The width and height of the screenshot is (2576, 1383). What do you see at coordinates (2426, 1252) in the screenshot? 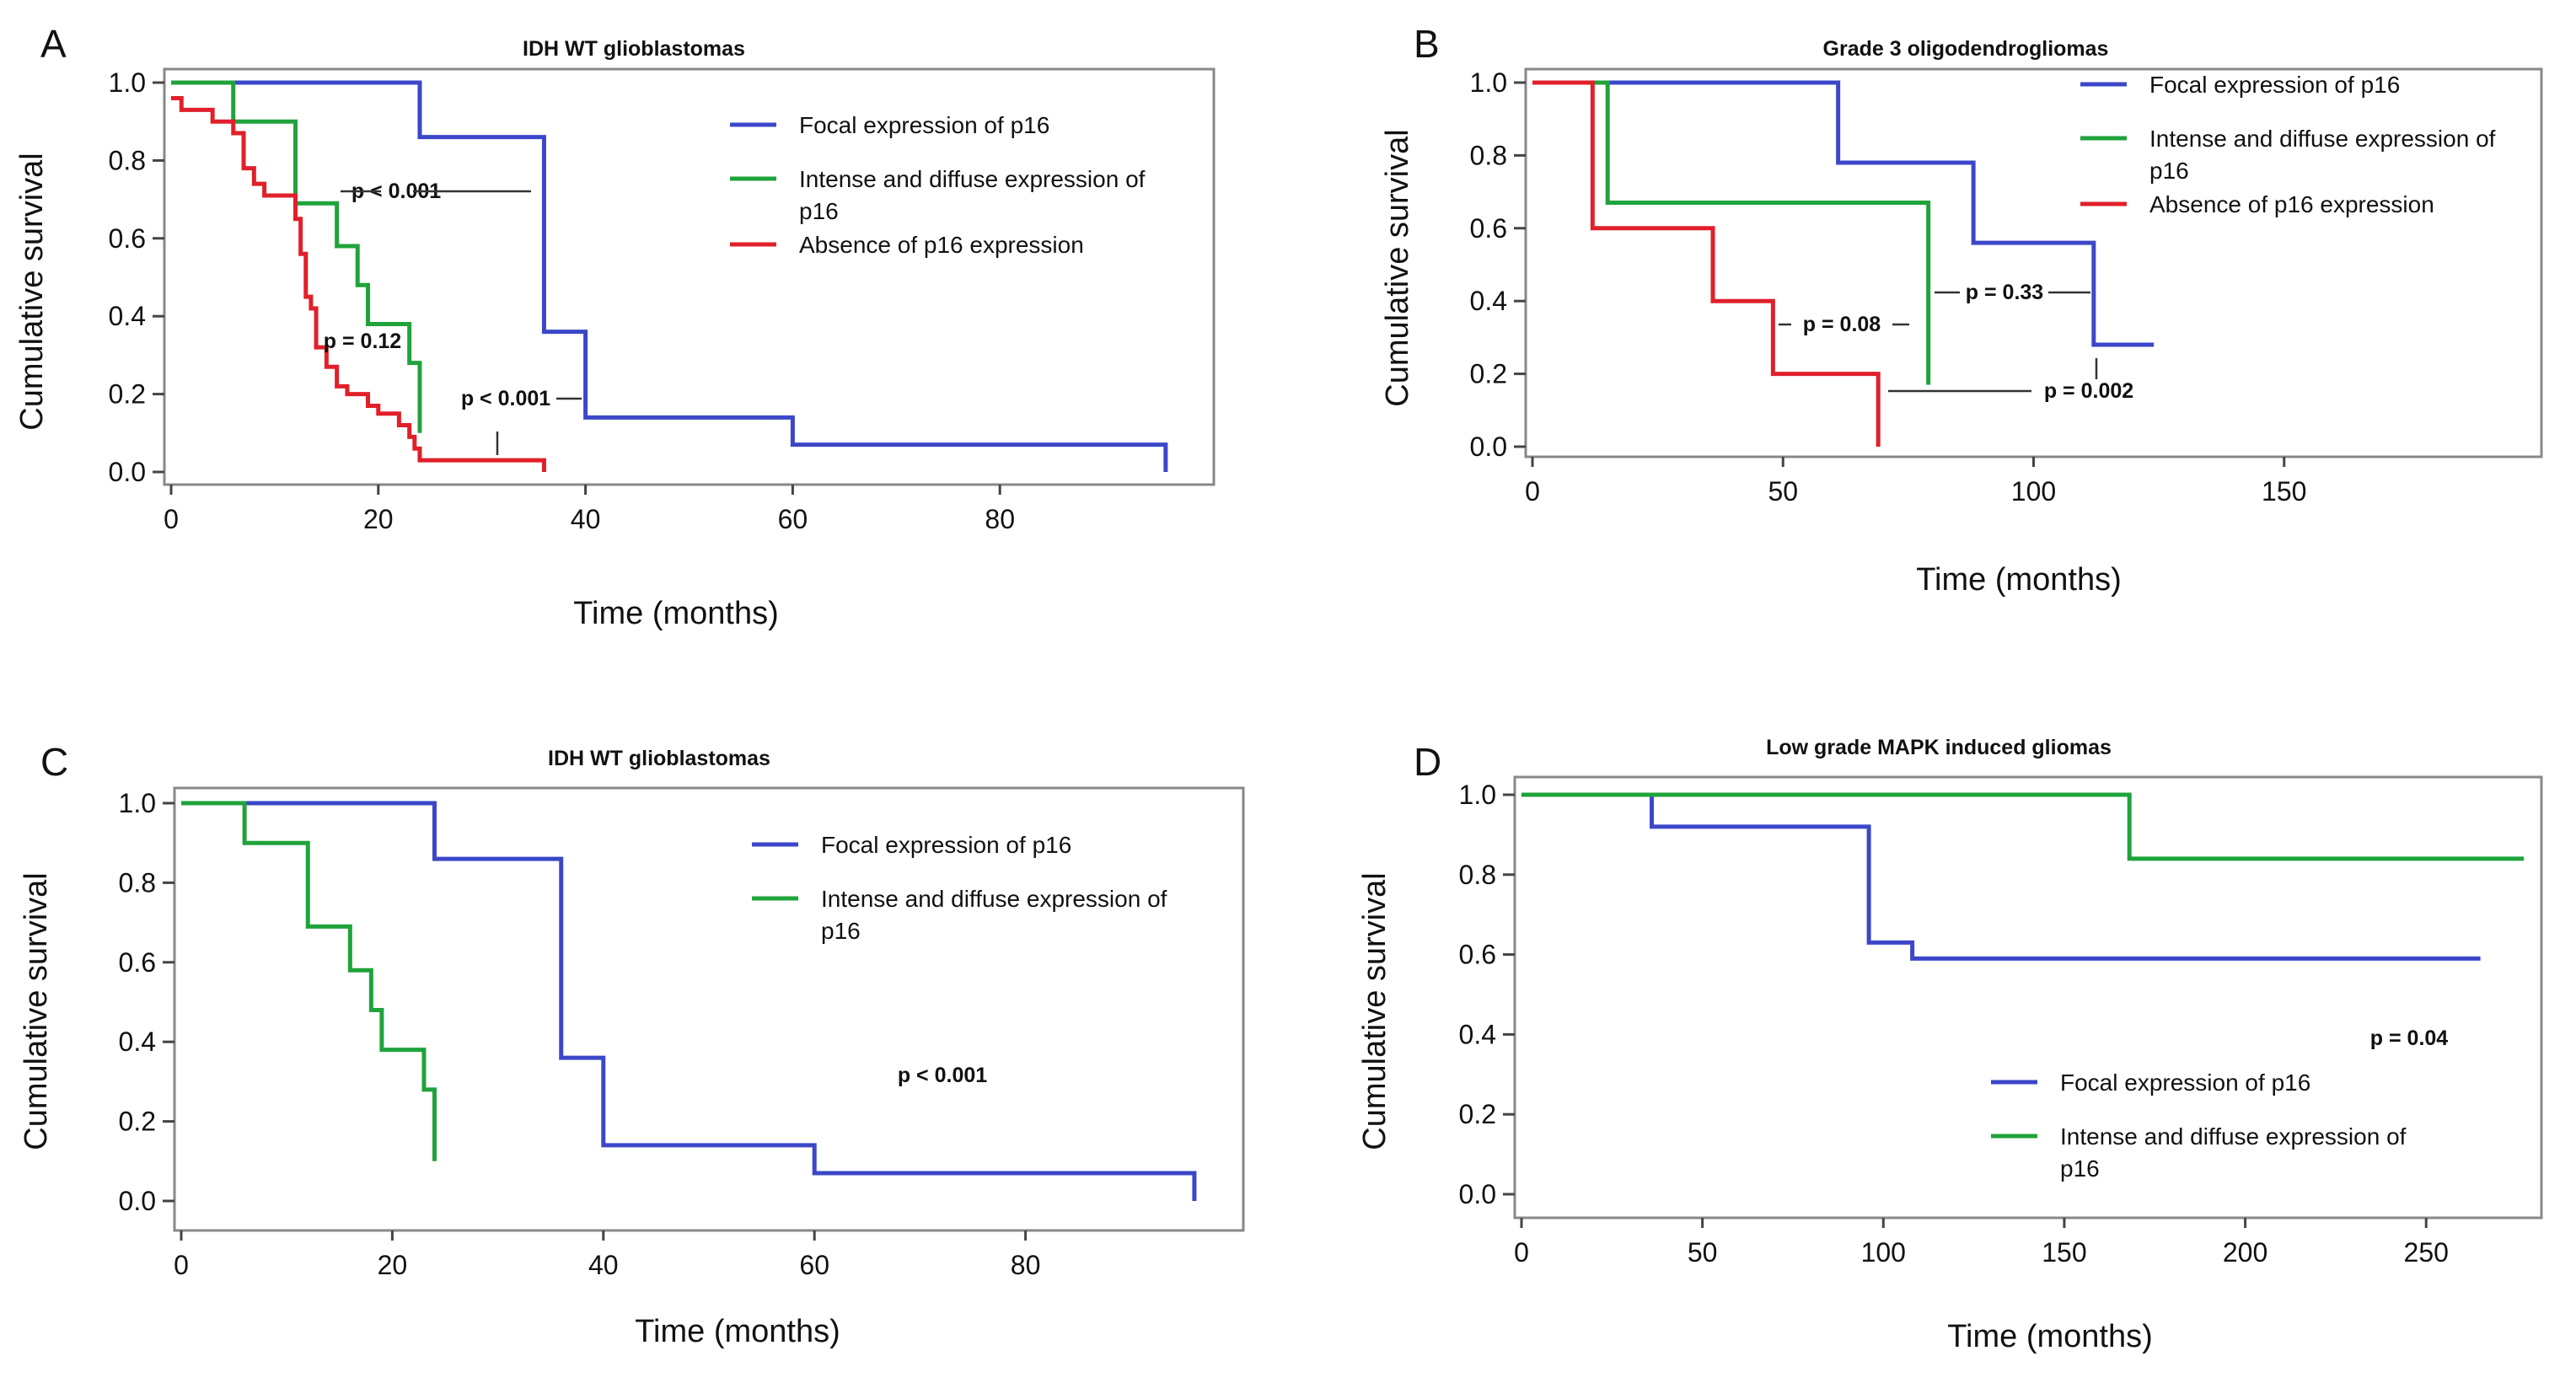
I see `x-tick-label: 250` at bounding box center [2426, 1252].